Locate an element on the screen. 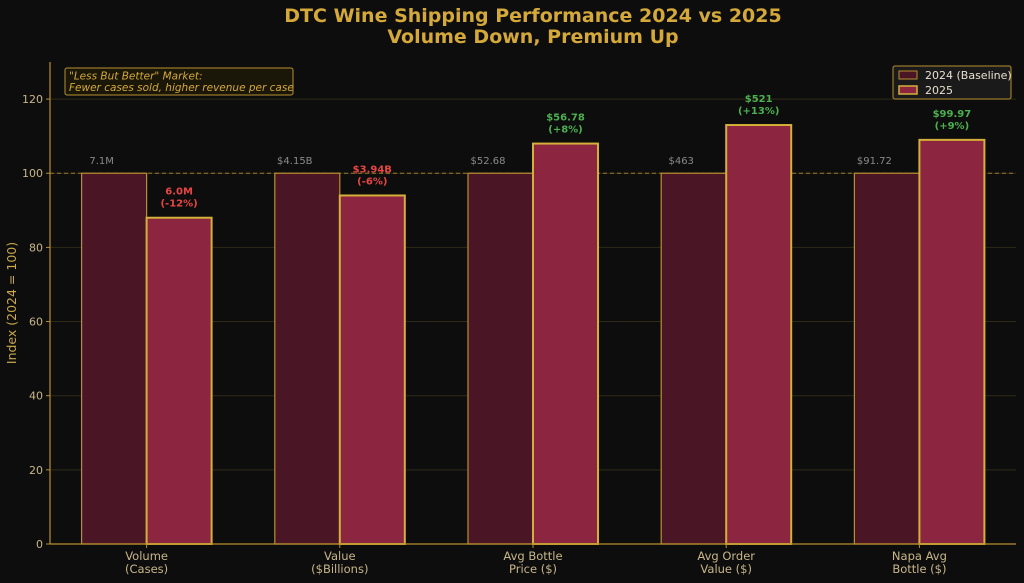 The image size is (1024, 583). label-2025-change-0: (-12%) is located at coordinates (178, 204).